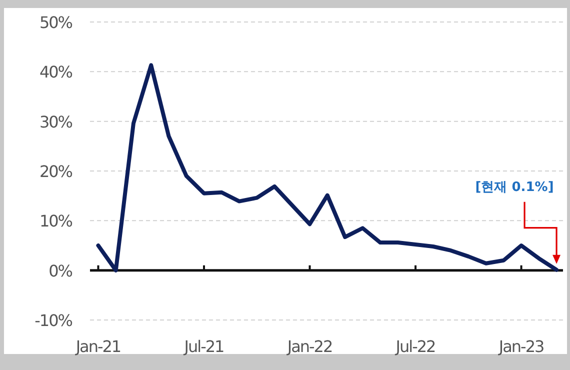  I want to click on x-tick-label: Jul-21, so click(203, 346).